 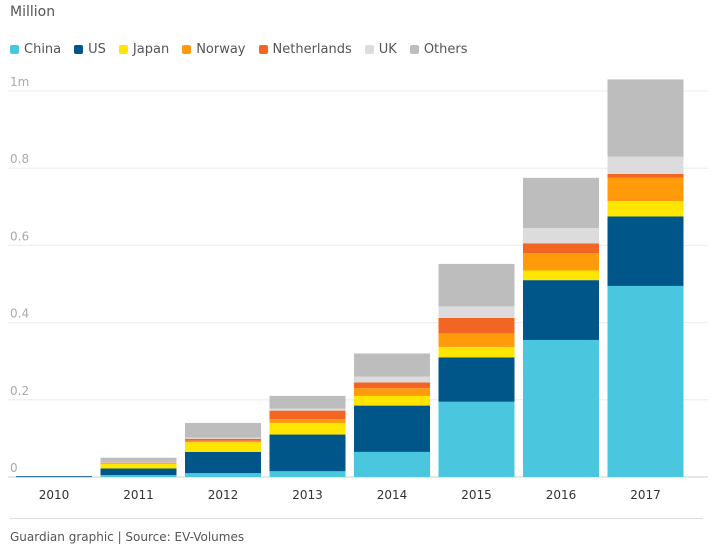 I want to click on legend-item: Norway, so click(x=214, y=49).